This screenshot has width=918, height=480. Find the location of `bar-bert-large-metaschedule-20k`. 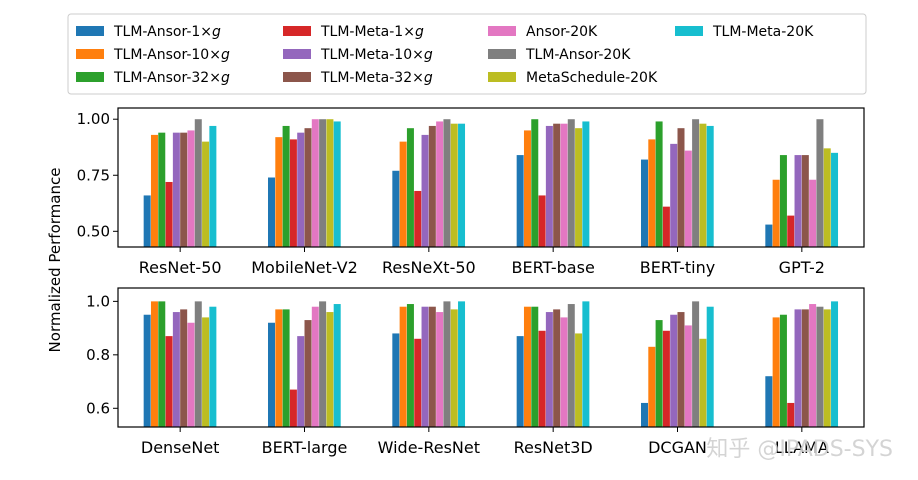

bar-bert-large-metaschedule-20k is located at coordinates (330, 369).